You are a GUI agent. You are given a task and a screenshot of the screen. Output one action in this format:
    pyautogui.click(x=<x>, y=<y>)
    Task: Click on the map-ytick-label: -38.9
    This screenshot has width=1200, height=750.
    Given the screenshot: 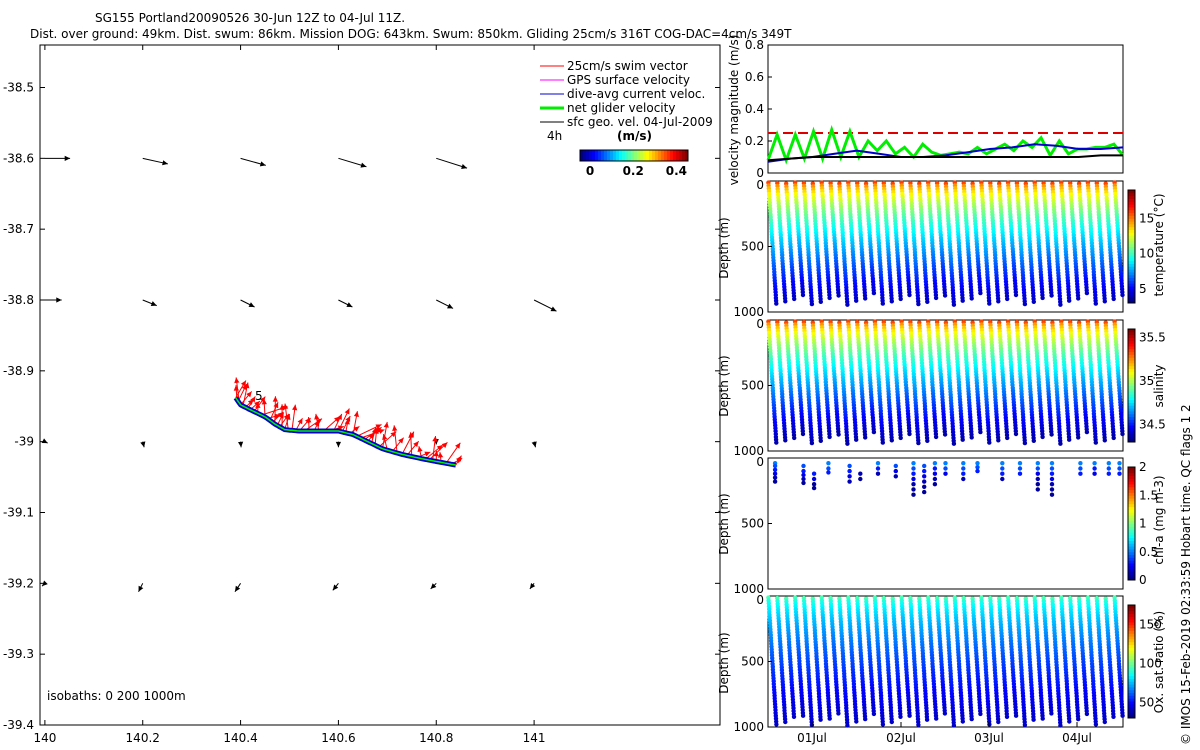 What is the action you would take?
    pyautogui.click(x=18, y=371)
    